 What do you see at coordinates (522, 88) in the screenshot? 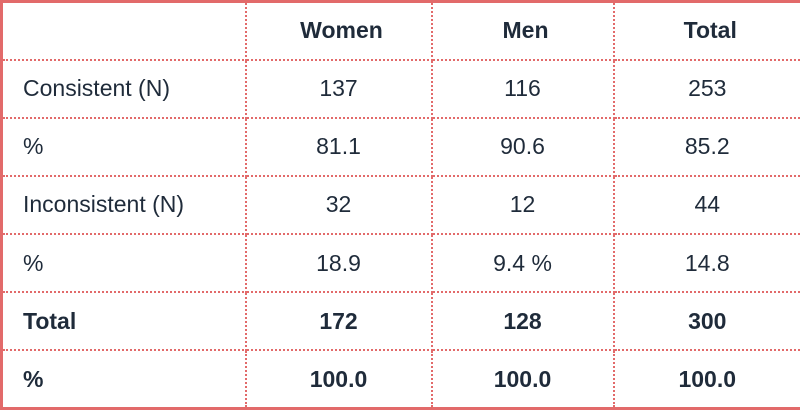
I see `cell-men: 116` at bounding box center [522, 88].